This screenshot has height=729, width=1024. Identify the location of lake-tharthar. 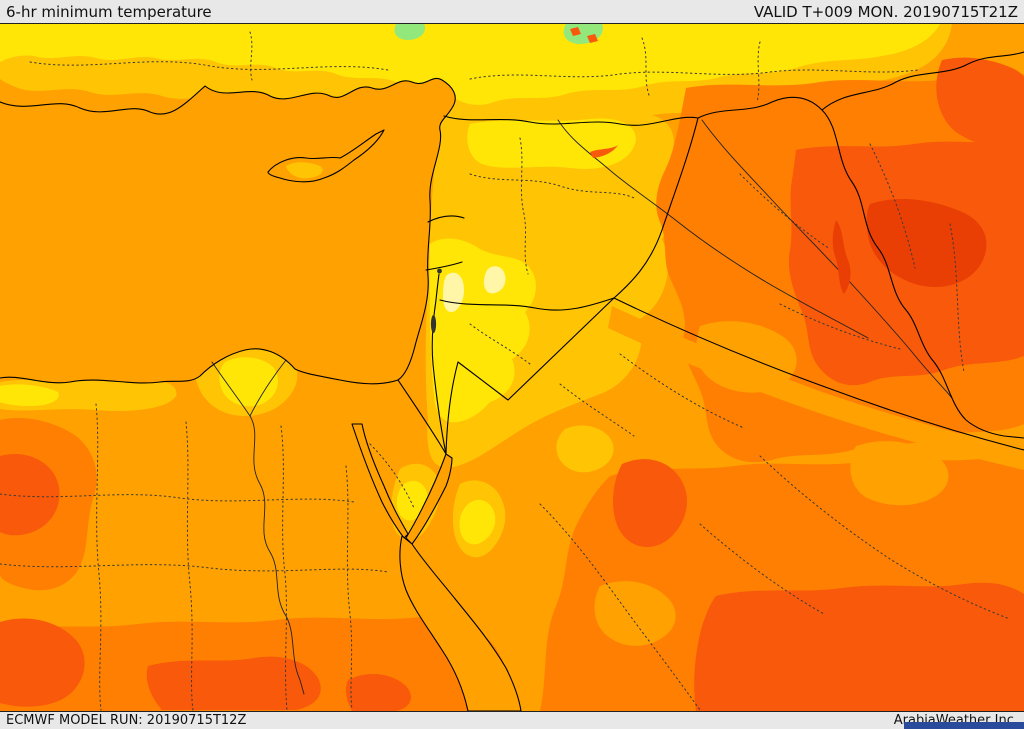
(841, 257).